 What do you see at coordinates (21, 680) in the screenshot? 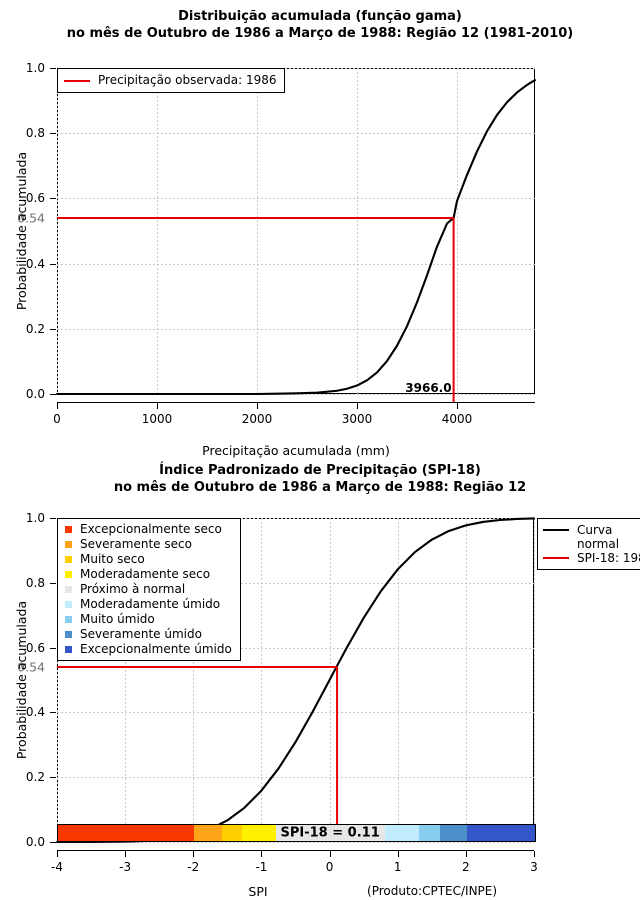
I see `bottom-y-axis-title: Probabilidade acumulada` at bounding box center [21, 680].